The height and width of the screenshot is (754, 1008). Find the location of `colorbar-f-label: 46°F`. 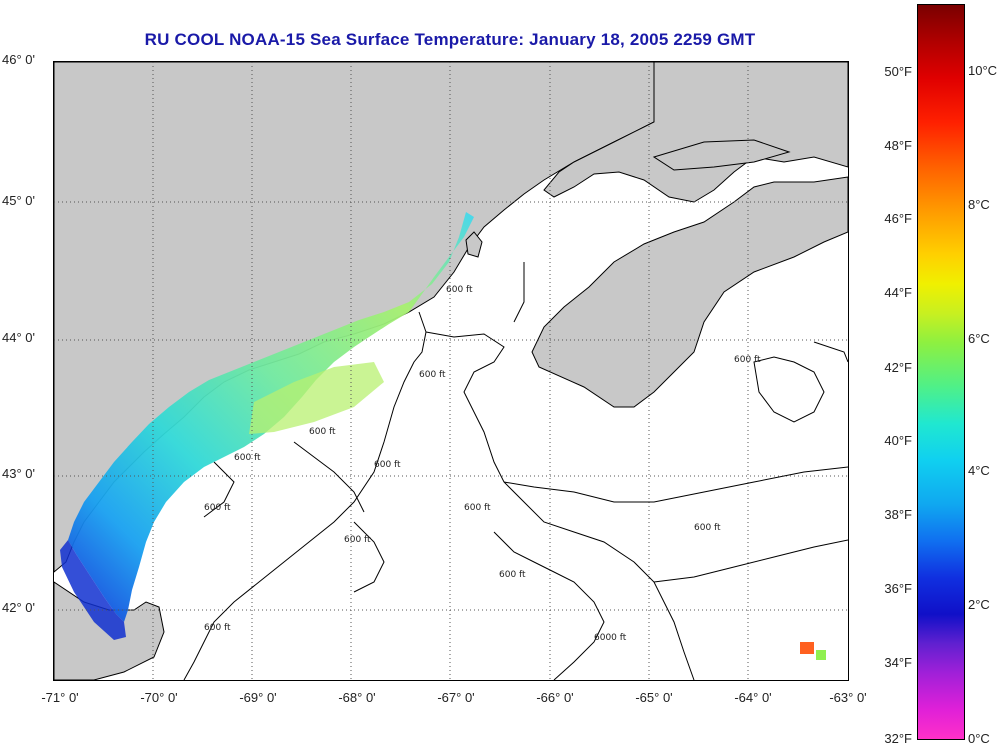

colorbar-f-label: 46°F is located at coordinates (898, 218).